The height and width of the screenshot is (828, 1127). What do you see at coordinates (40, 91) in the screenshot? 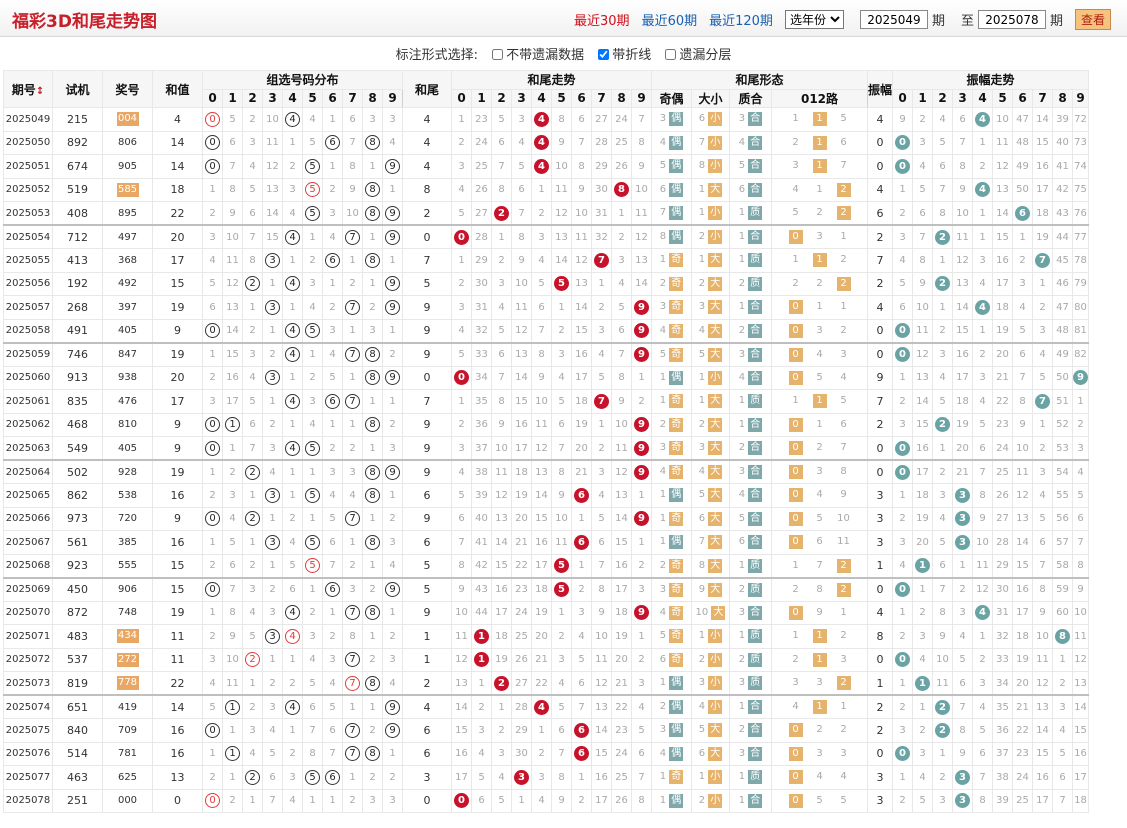
I see `sort-arrow-icon: ↕` at bounding box center [40, 91].